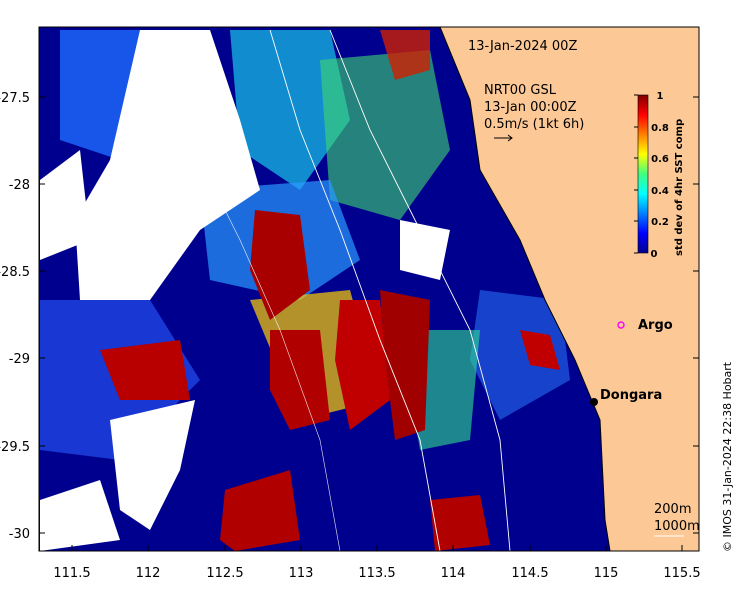 The width and height of the screenshot is (740, 592). I want to click on y-tick-label: -29.5, so click(15, 447).